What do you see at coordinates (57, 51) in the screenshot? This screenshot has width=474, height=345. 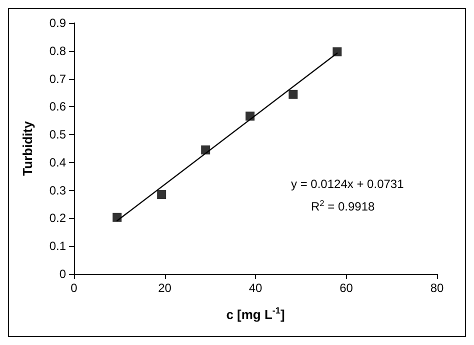 I see `y-tick-label: 0.8` at bounding box center [57, 51].